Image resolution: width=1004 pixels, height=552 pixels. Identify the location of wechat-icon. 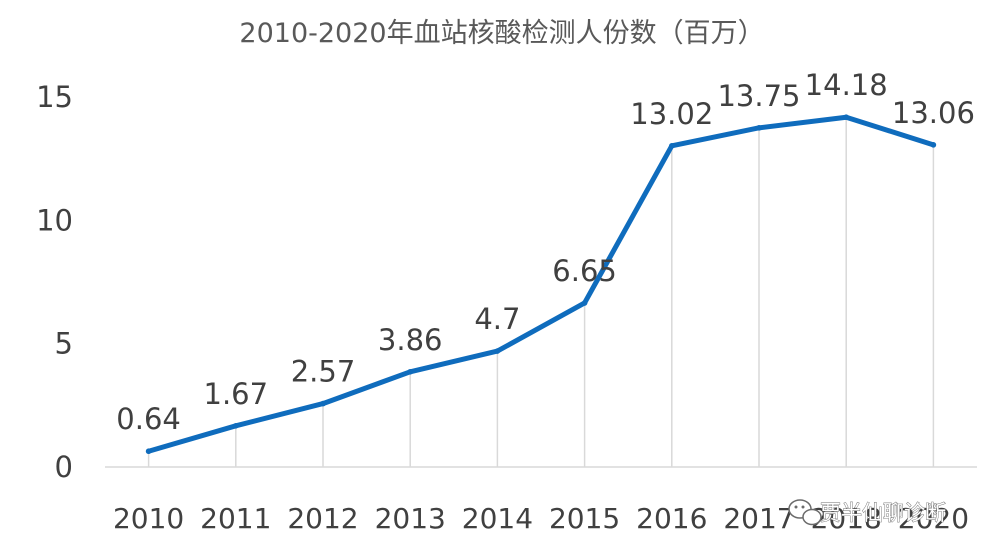
(805, 512).